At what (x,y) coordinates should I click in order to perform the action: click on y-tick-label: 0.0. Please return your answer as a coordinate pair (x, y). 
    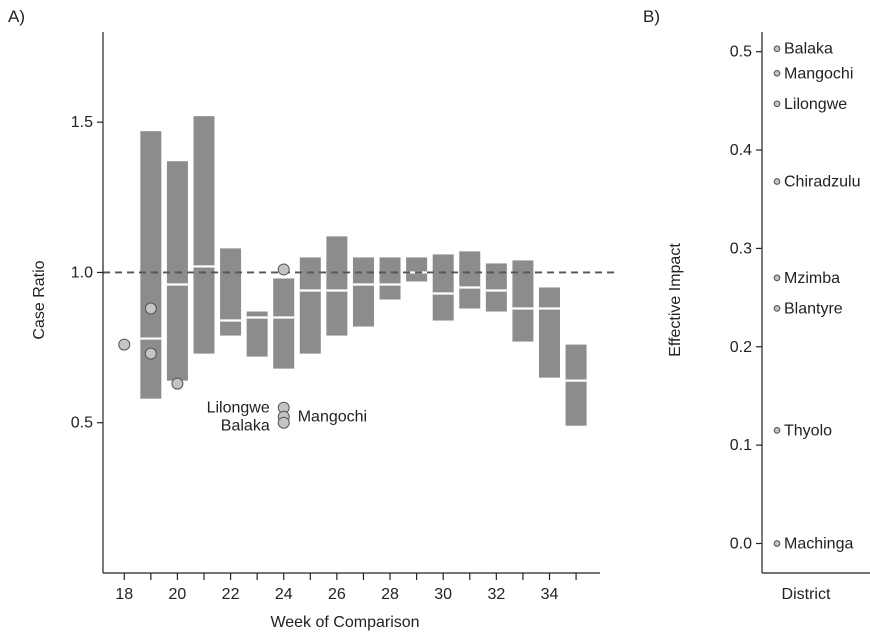
    Looking at the image, I should click on (741, 543).